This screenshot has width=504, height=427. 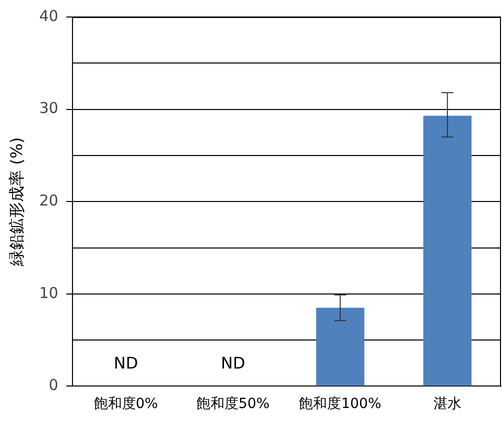 What do you see at coordinates (447, 404) in the screenshot?
I see `x-tick-label: 湛水` at bounding box center [447, 404].